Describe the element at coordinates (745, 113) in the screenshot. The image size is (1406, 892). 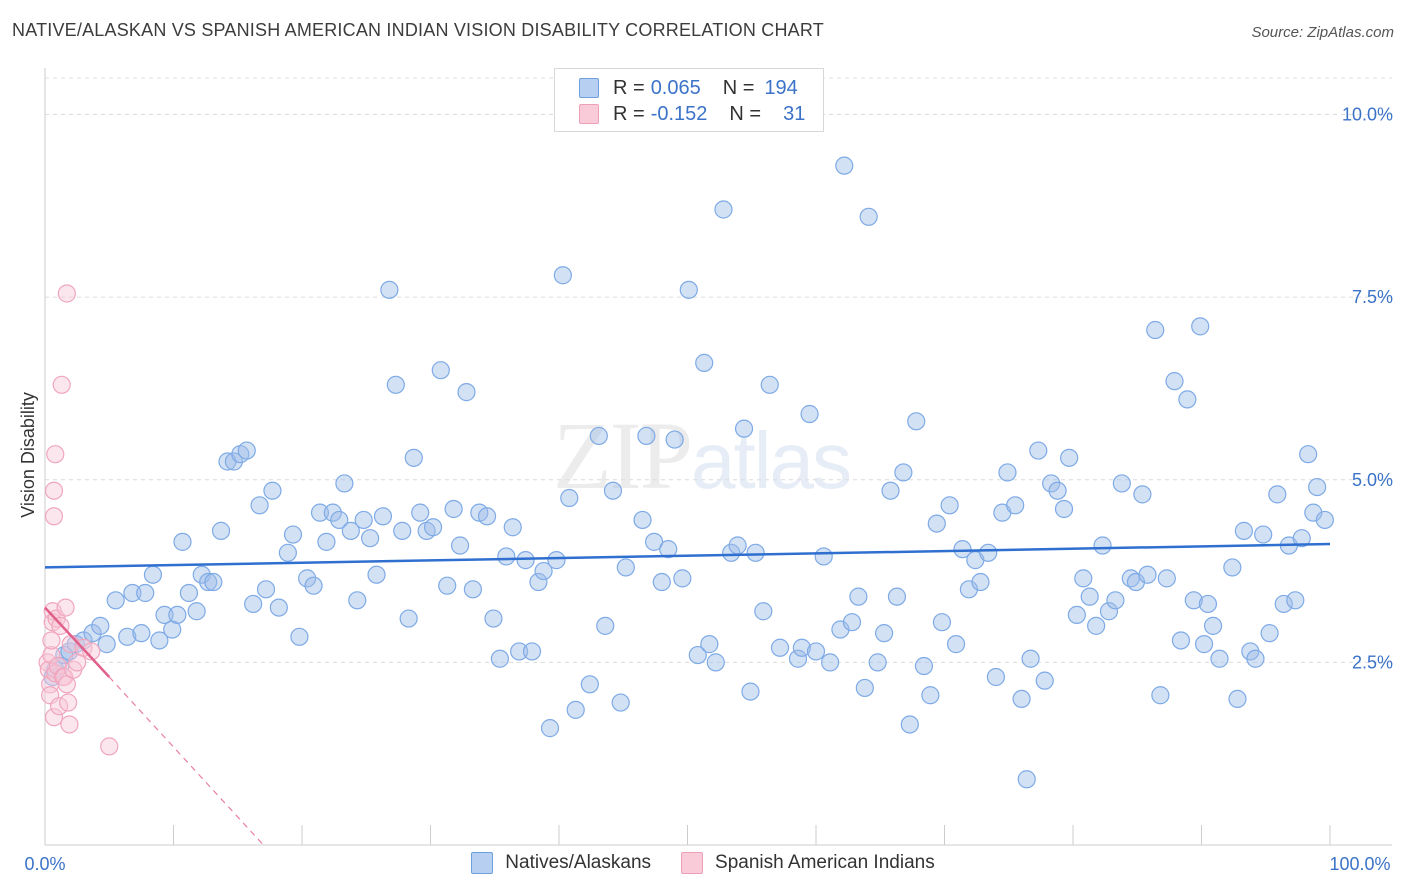
I see `legend-n-label: N =` at that location.